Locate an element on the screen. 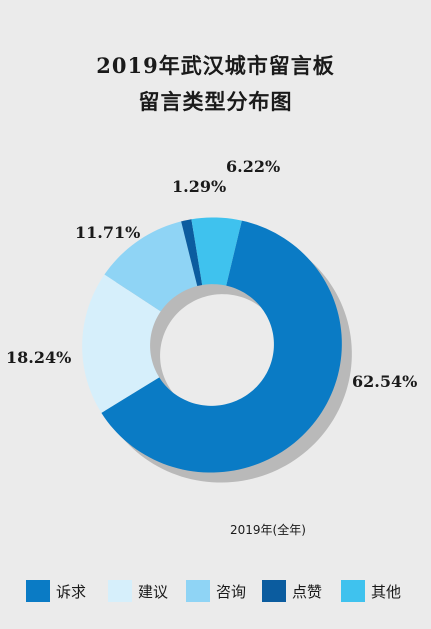 The height and width of the screenshot is (629, 431). chart-legend: 诉求 建议 咨询 点赞 其他 is located at coordinates (215, 591).